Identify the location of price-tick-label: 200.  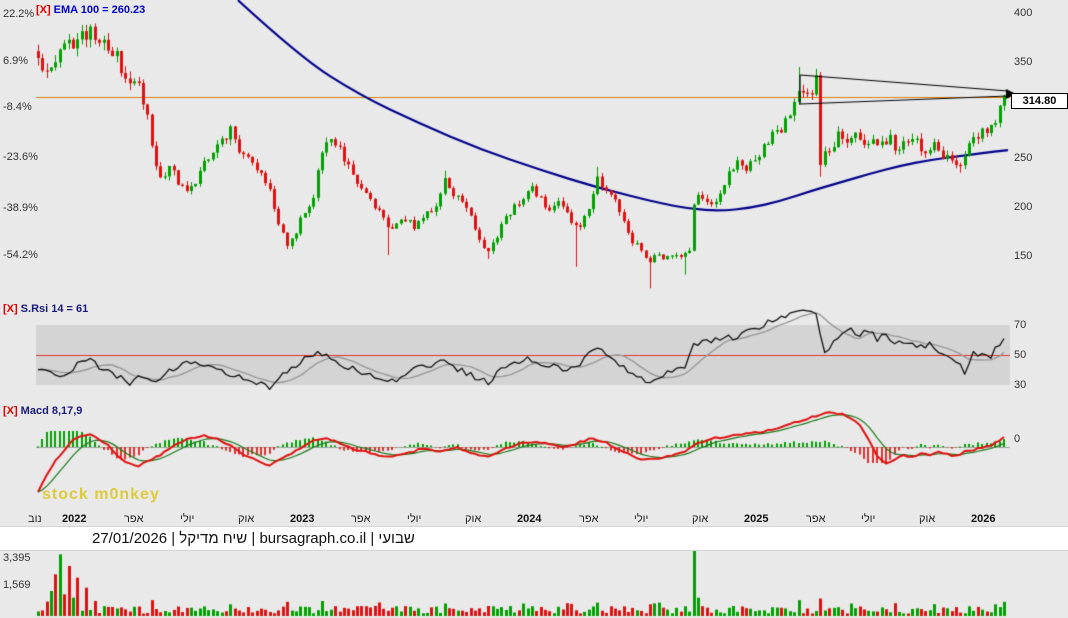
(1023, 207).